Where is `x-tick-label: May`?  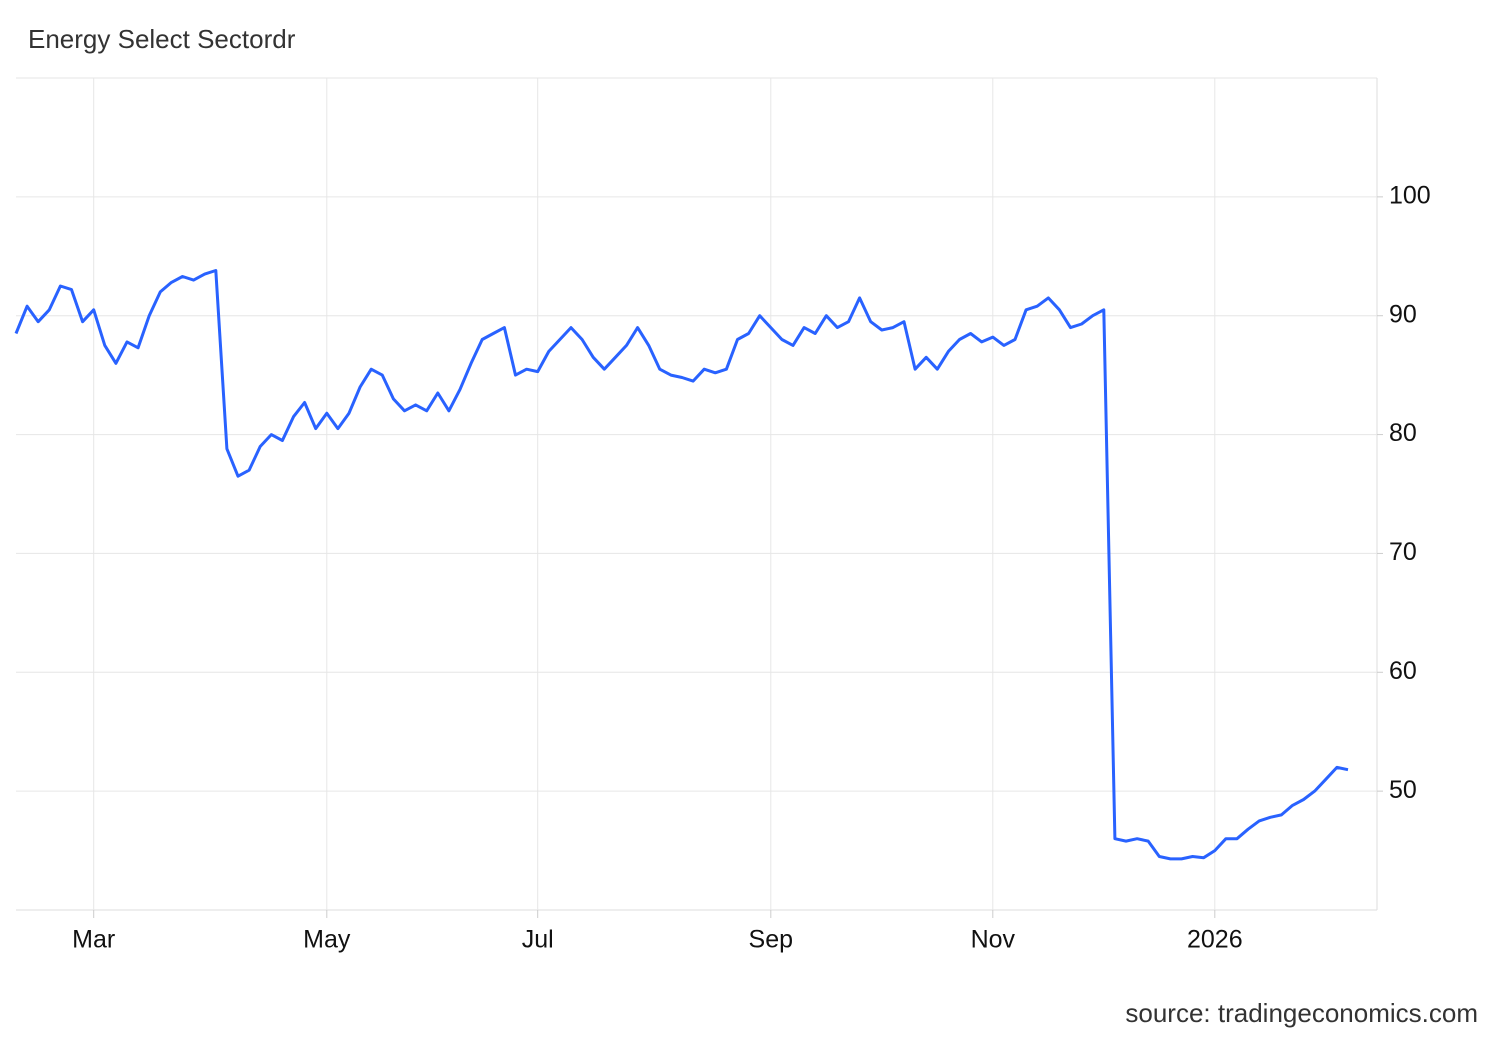
x-tick-label: May is located at coordinates (327, 940).